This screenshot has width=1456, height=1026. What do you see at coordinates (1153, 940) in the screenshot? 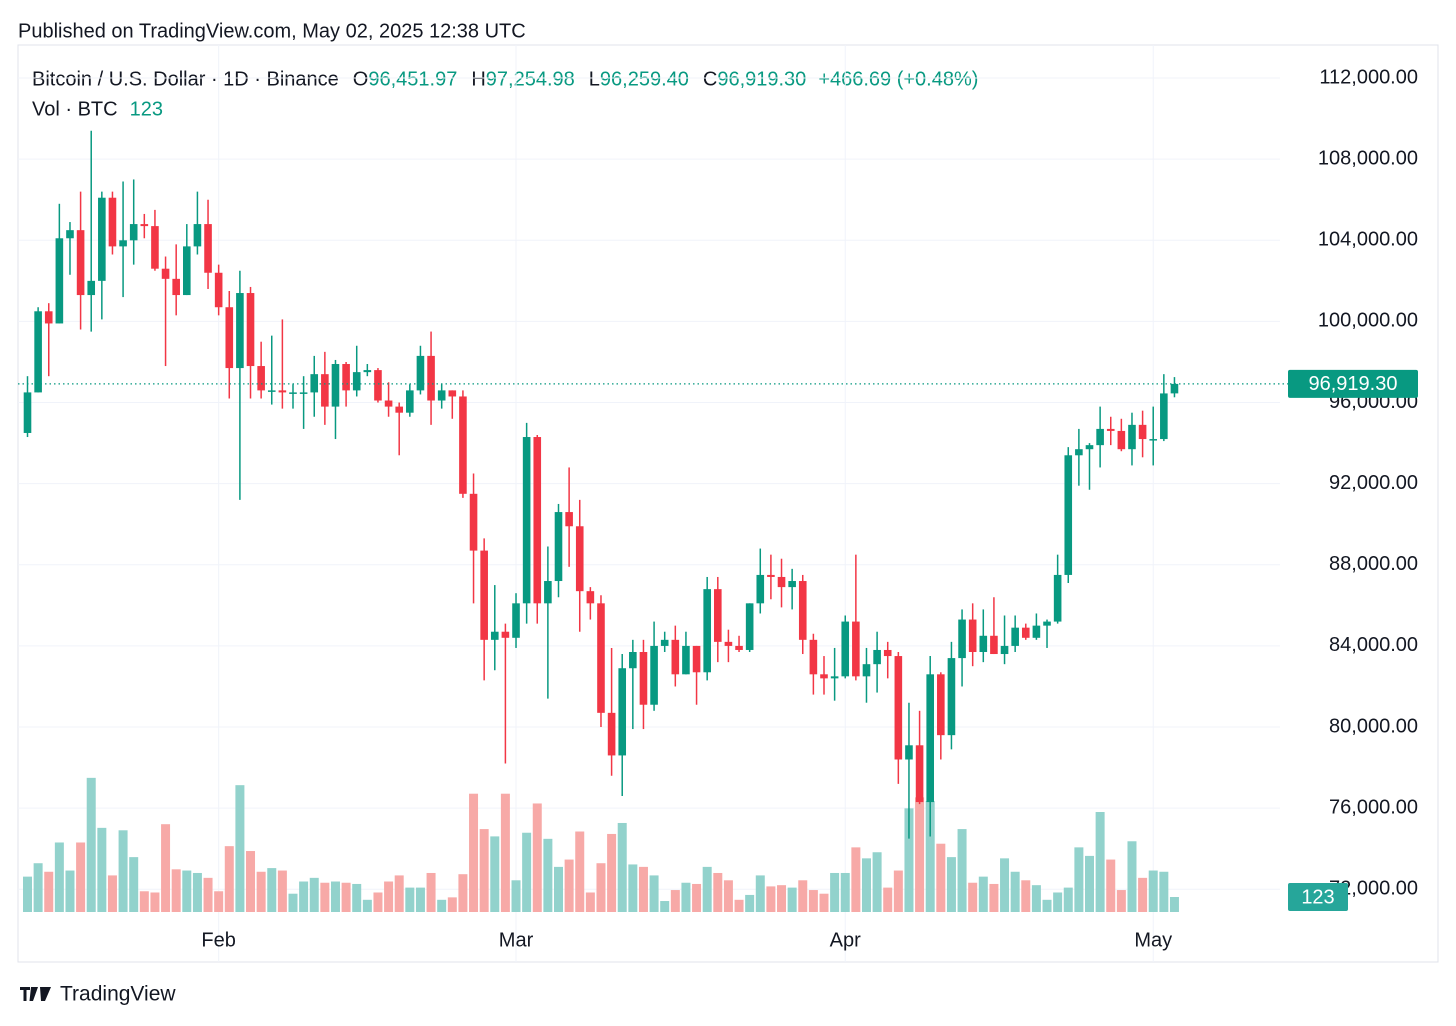
I see `x-tick-label: May` at bounding box center [1153, 940].